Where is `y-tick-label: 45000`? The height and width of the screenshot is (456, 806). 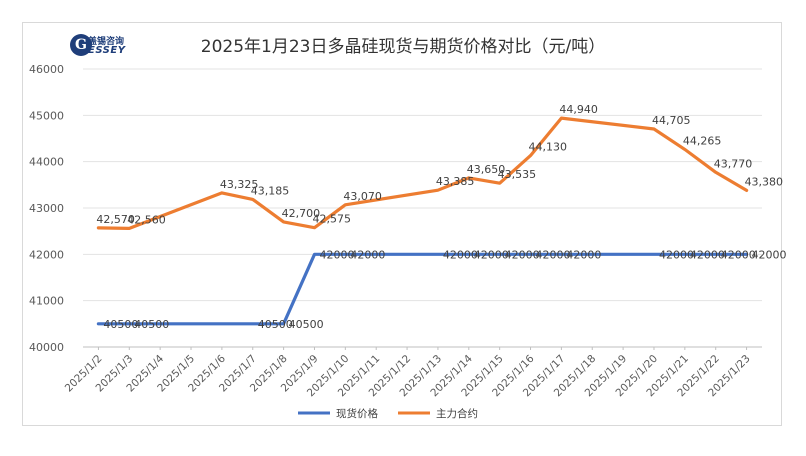
y-tick-label: 45000 is located at coordinates (46, 115).